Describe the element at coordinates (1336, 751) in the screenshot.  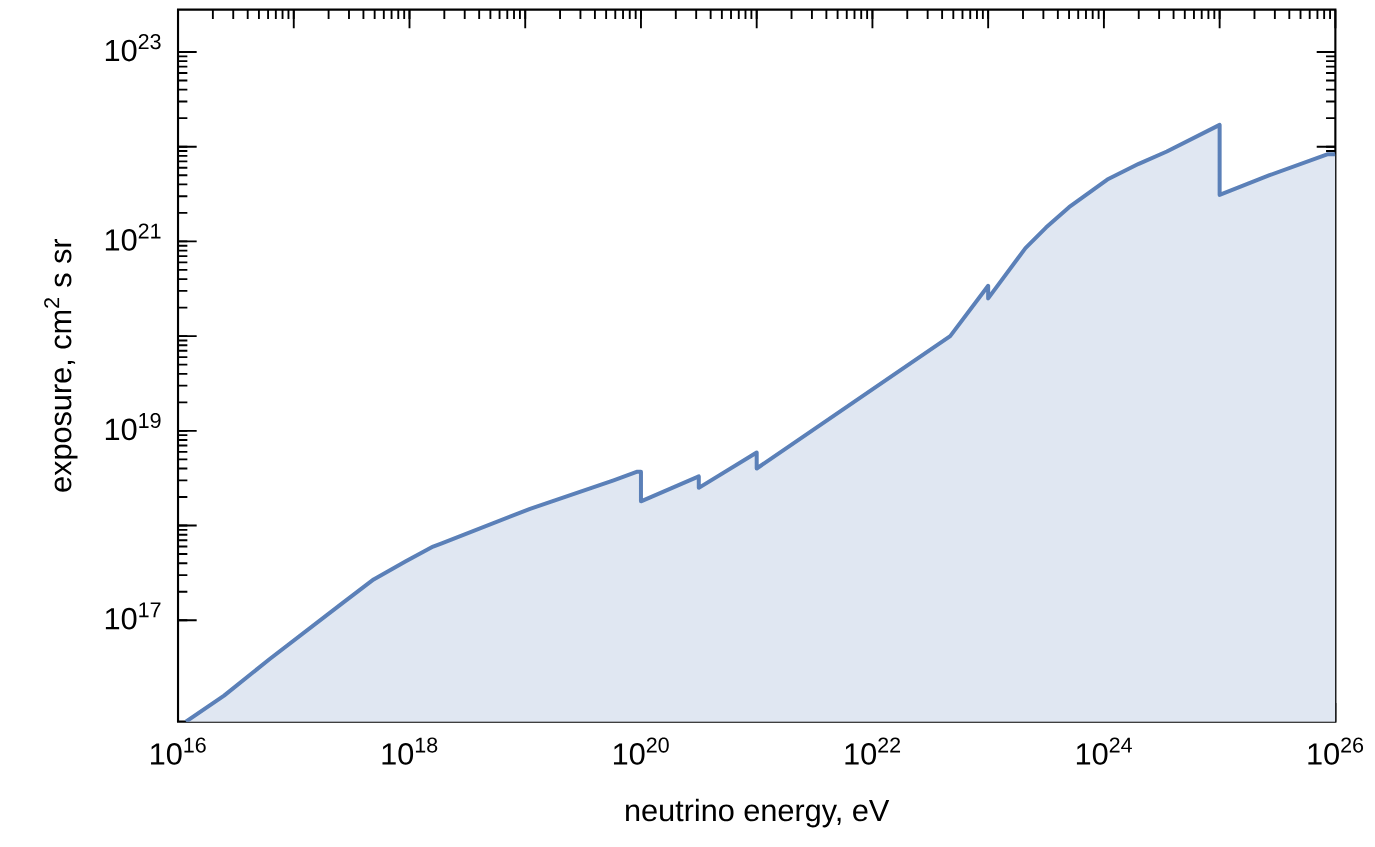
I see `x-tick-label: 10$^{26}$` at that location.